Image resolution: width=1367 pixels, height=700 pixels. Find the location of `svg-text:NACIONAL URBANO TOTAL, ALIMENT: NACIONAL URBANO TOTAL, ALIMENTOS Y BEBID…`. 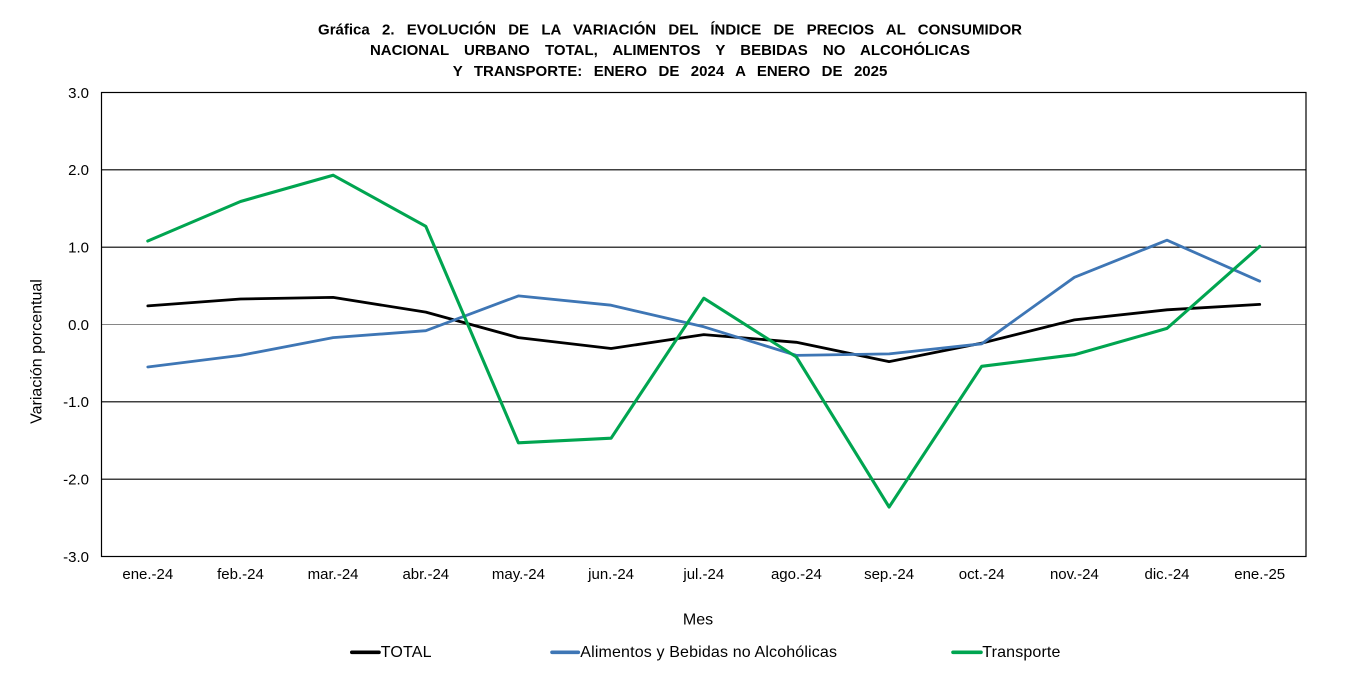

svg-text:NACIONAL URBANO TOTAL, ALIMENT: NACIONAL URBANO TOTAL, ALIMENTOS Y BEBID… is located at coordinates (670, 50).